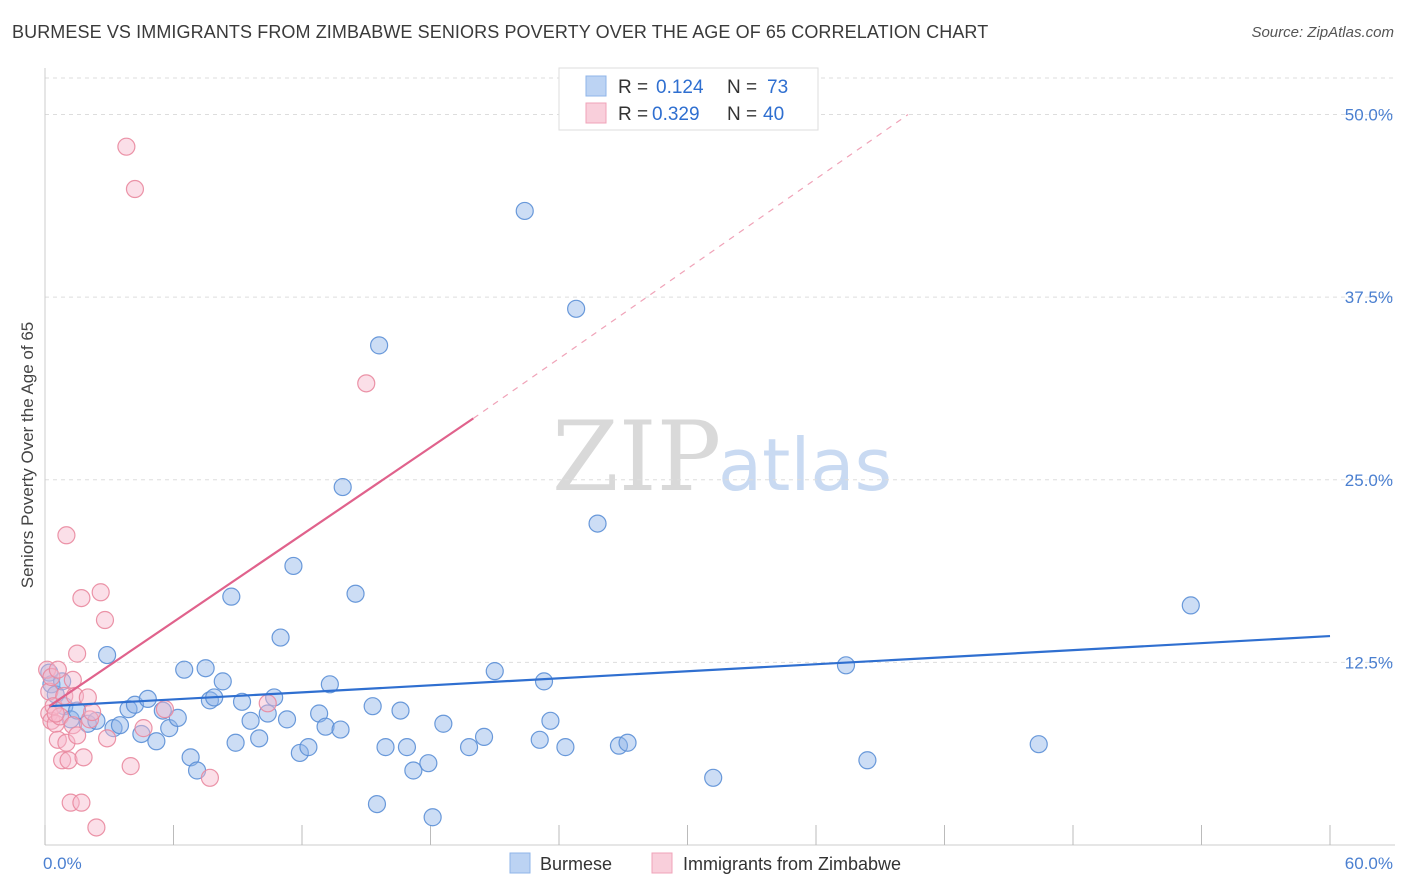 The height and width of the screenshot is (892, 1406). What do you see at coordinates (680, 87) in the screenshot?
I see `legend-r-value-1: 0.124` at bounding box center [680, 87].